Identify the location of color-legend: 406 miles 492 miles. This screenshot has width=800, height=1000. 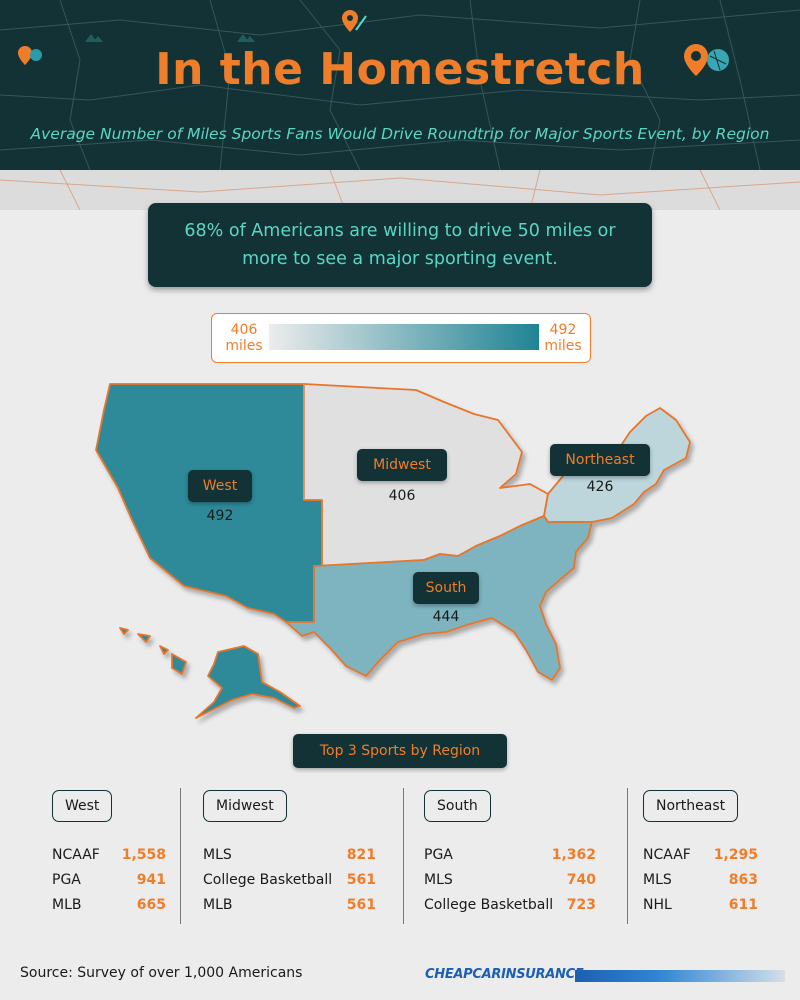
(401, 338).